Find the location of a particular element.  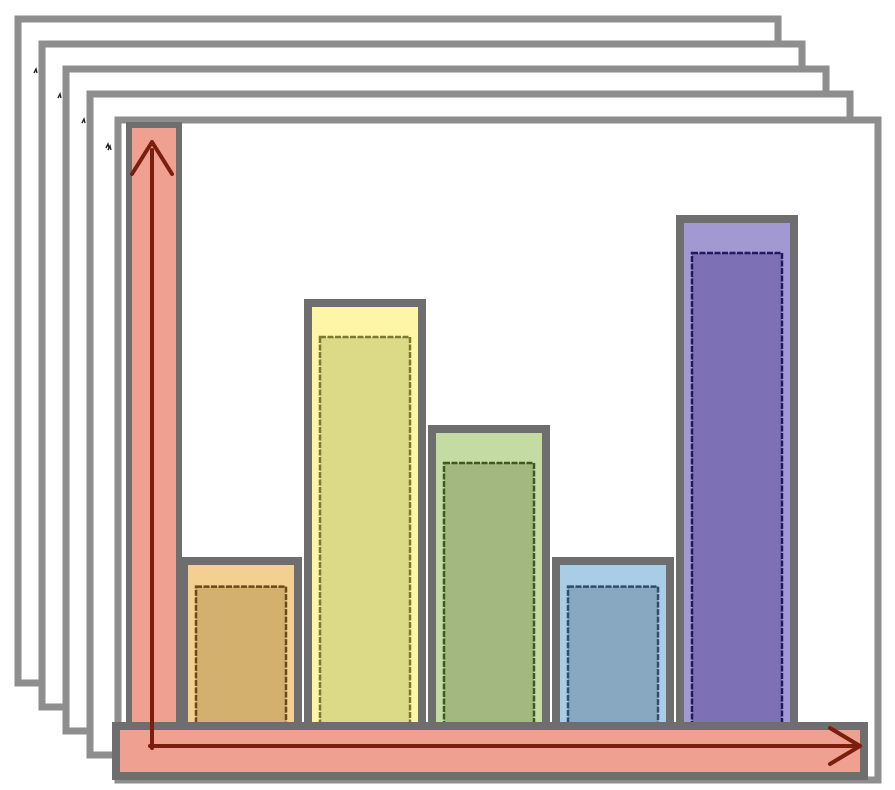

x-axis-arrowhead is located at coordinates (845, 746).